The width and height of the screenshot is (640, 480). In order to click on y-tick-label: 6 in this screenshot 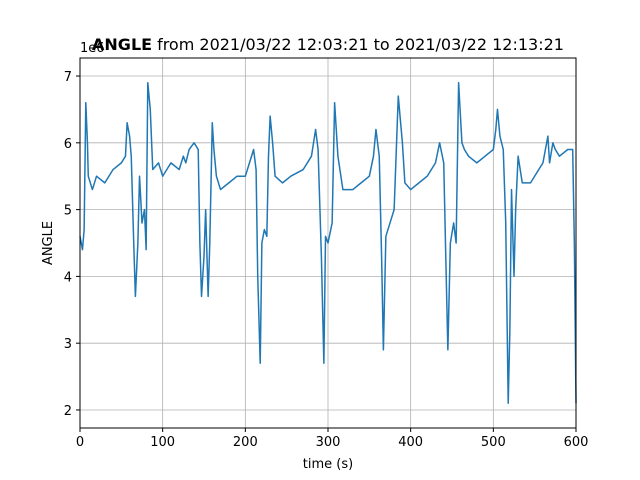, I will do `click(68, 144)`.